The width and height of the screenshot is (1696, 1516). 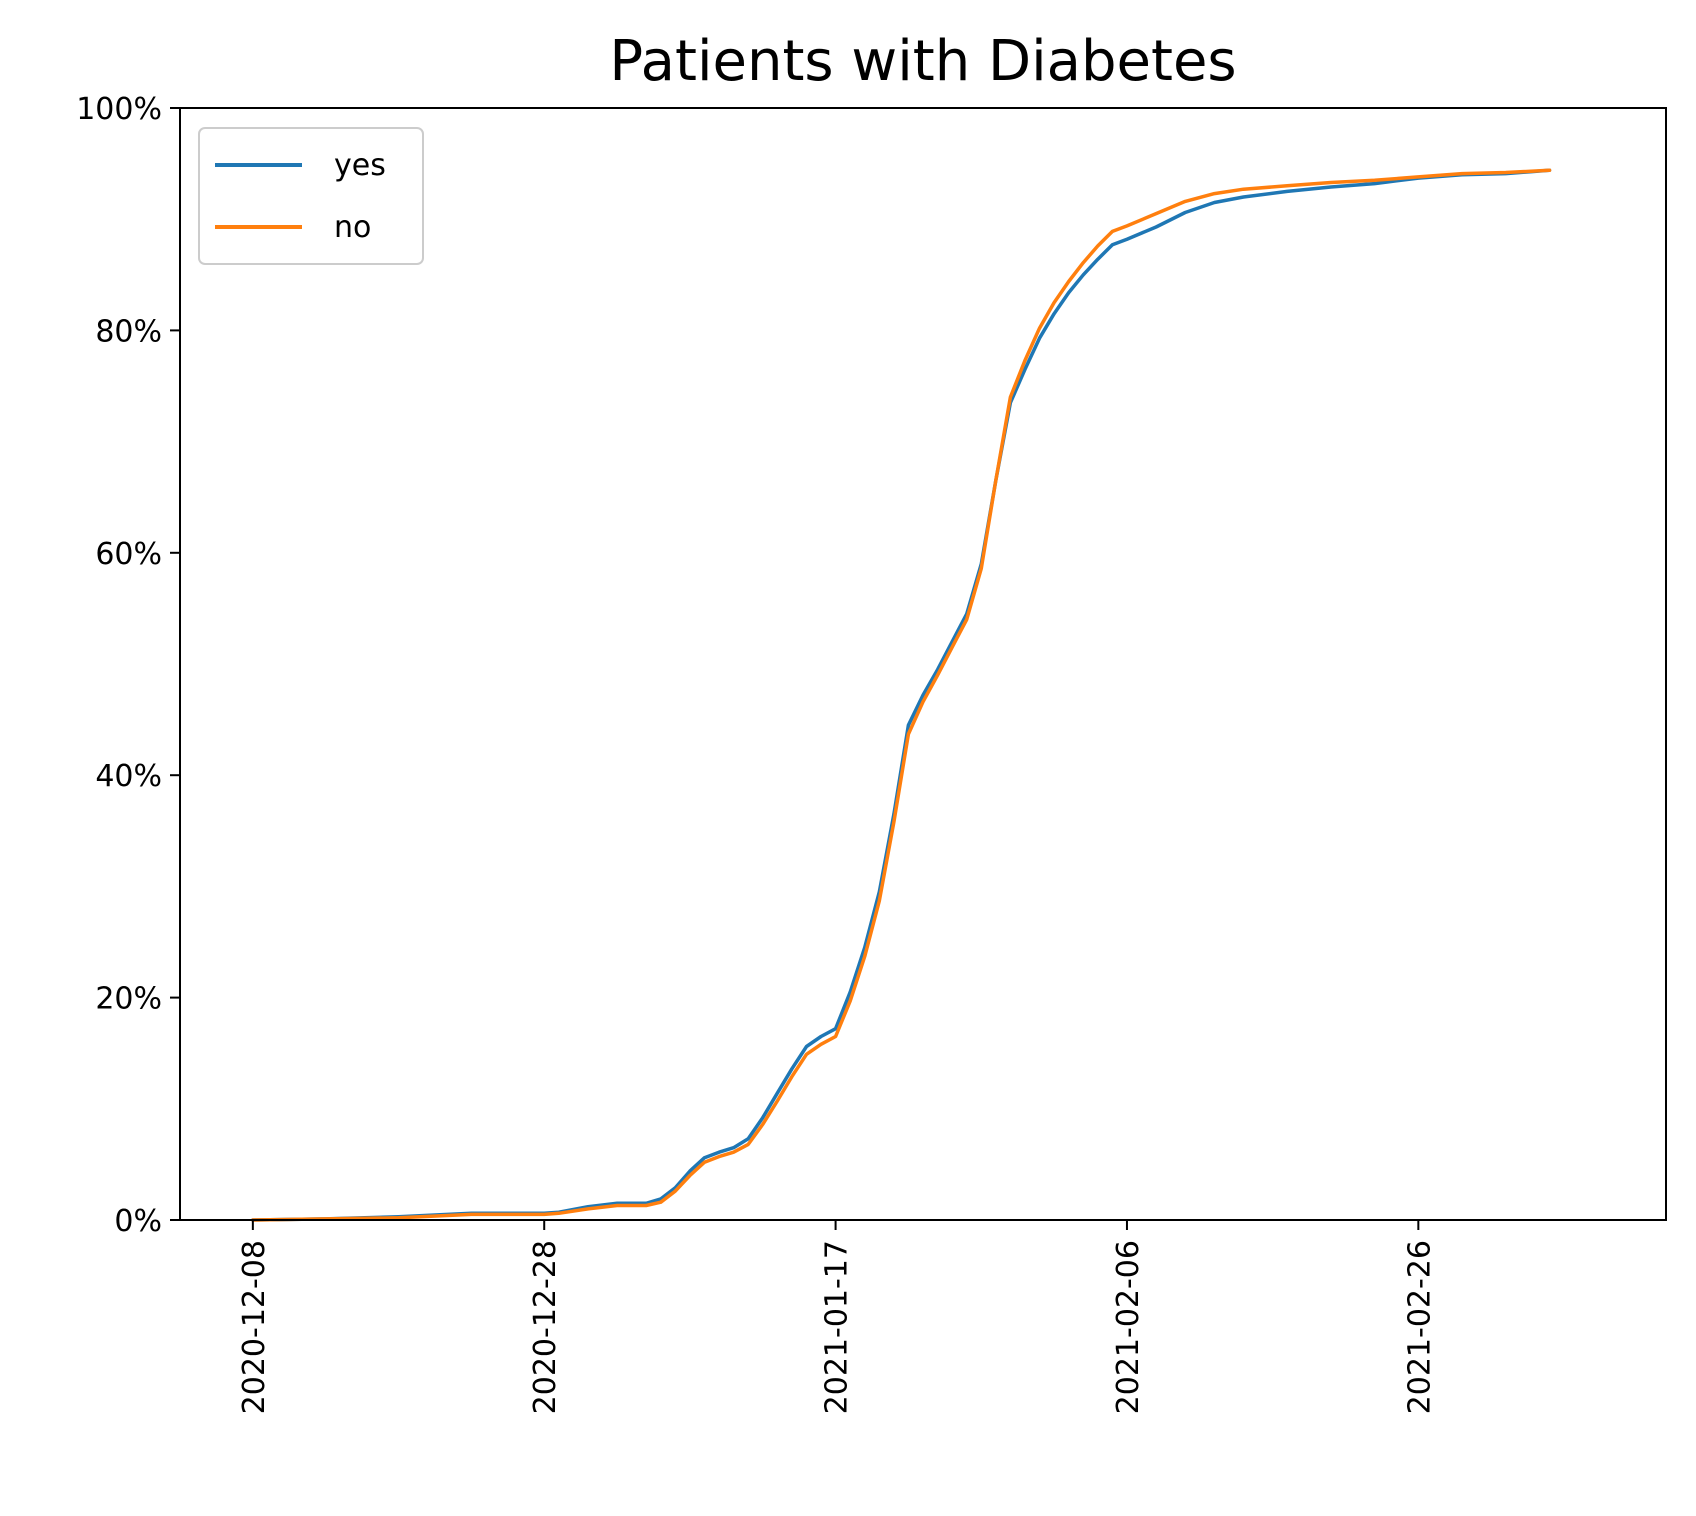 I want to click on x-tick-label: 2020-12-08, so click(x=254, y=1327).